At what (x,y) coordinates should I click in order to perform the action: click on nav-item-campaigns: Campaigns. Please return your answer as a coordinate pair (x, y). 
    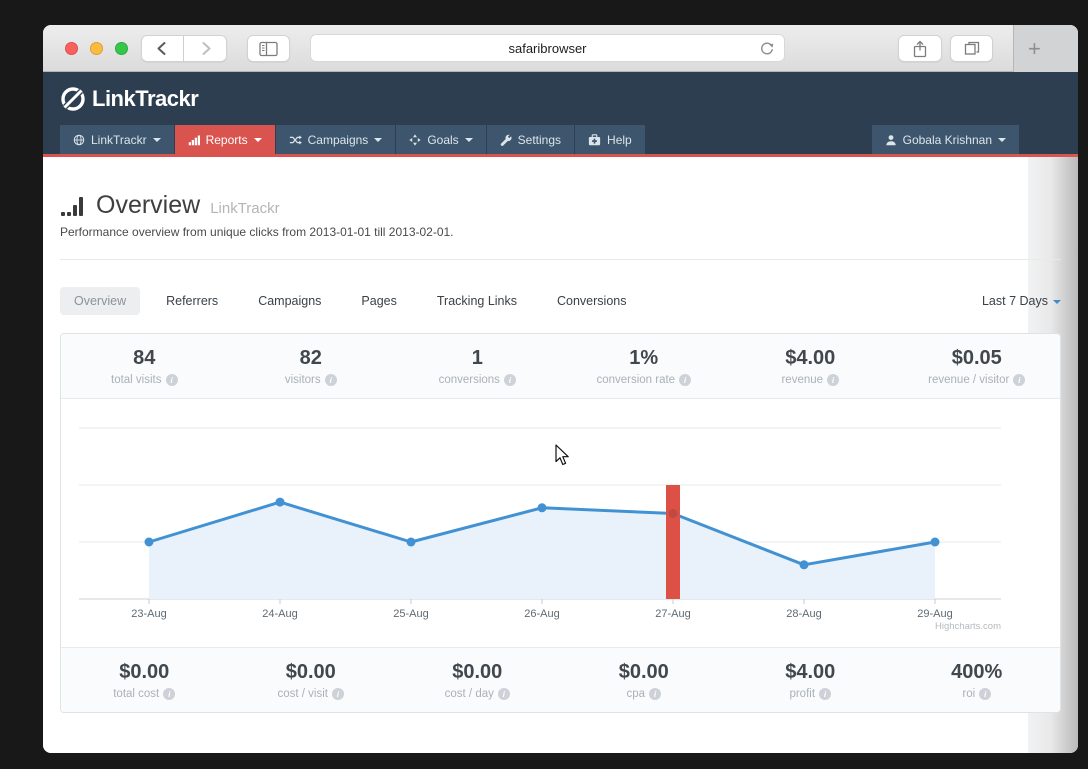
    Looking at the image, I should click on (335, 139).